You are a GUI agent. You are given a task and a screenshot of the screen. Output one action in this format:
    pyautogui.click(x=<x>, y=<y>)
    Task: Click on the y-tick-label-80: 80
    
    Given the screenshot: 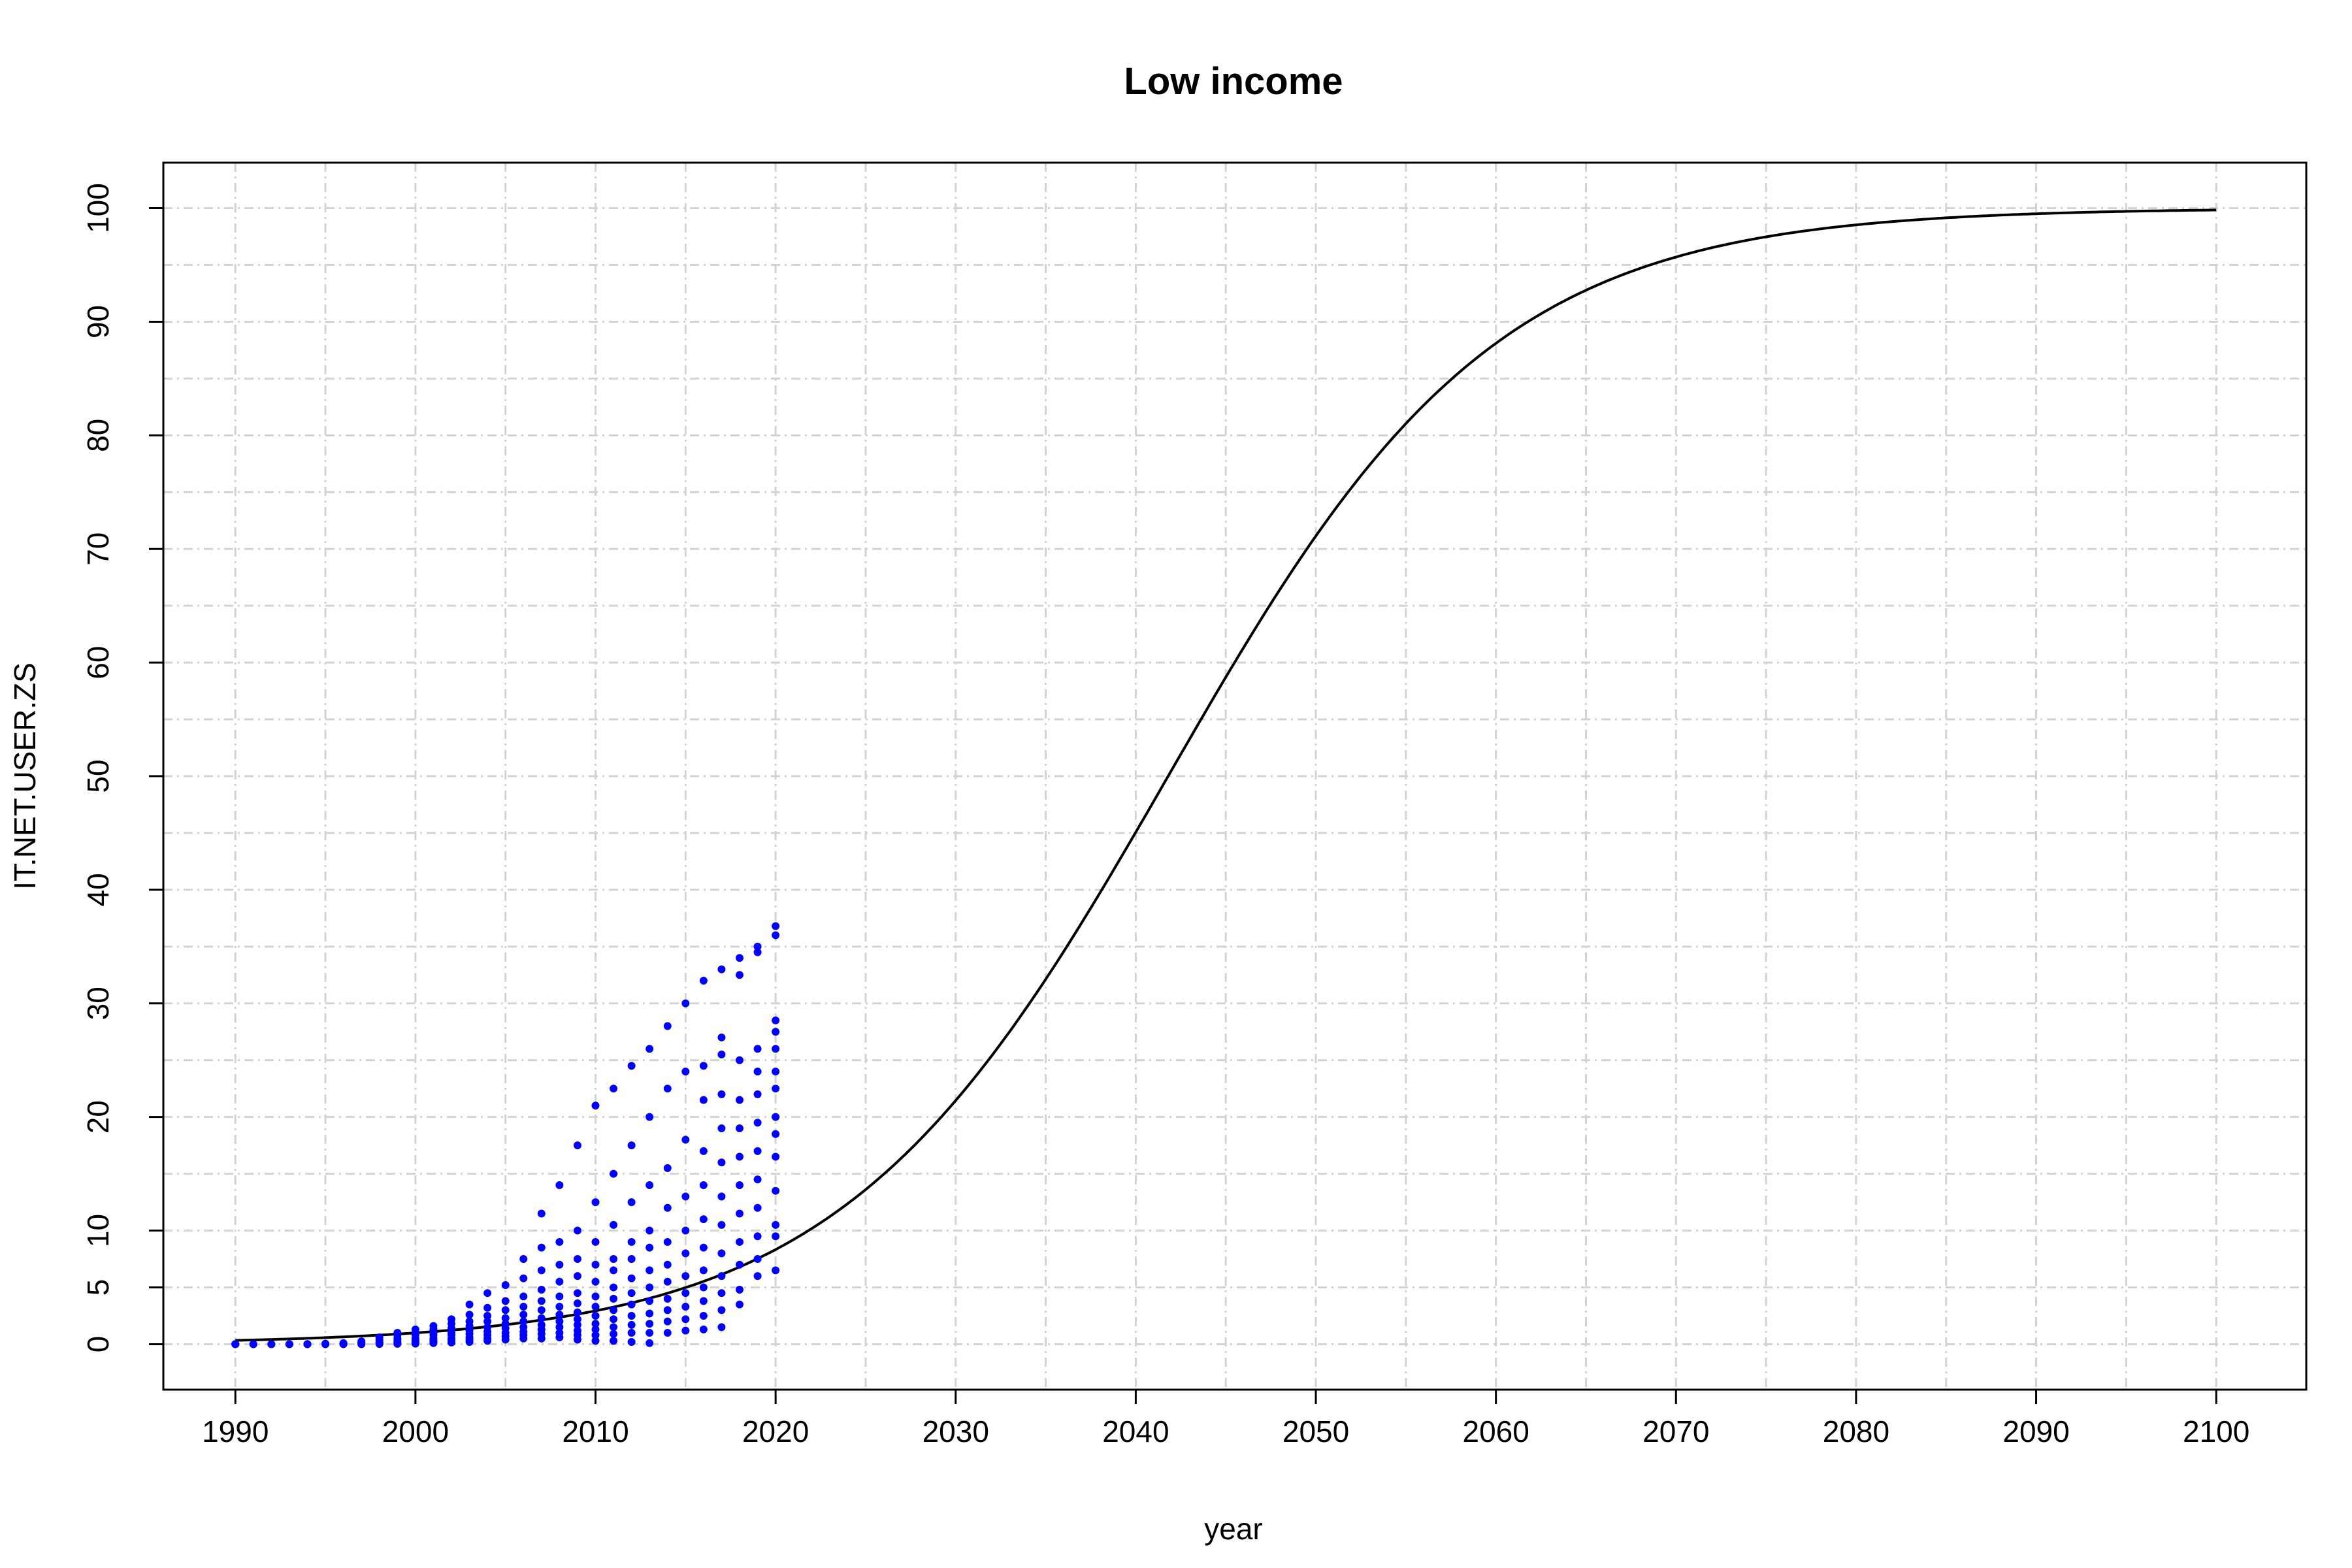 What is the action you would take?
    pyautogui.click(x=98, y=435)
    